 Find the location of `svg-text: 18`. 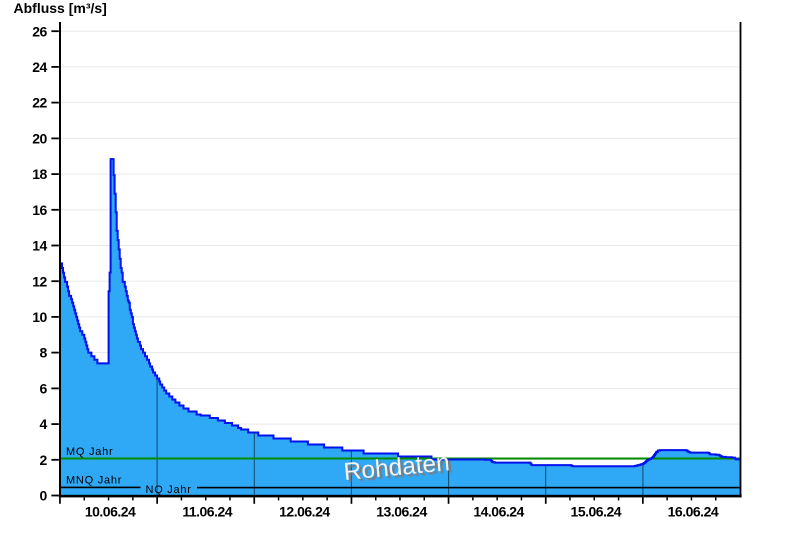

svg-text: 18 is located at coordinates (39, 174).